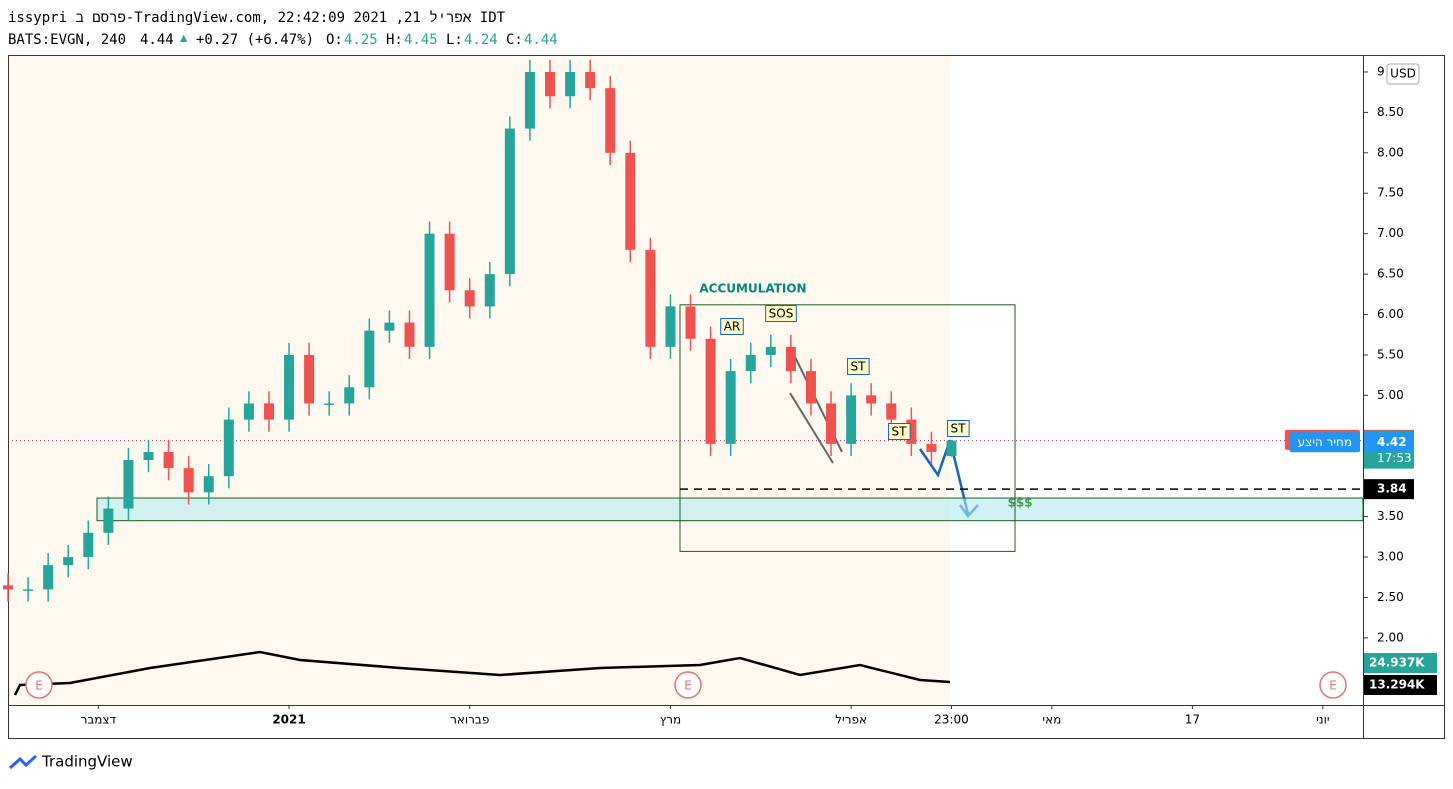 The width and height of the screenshot is (1453, 789). I want to click on c-label: C:, so click(514, 40).